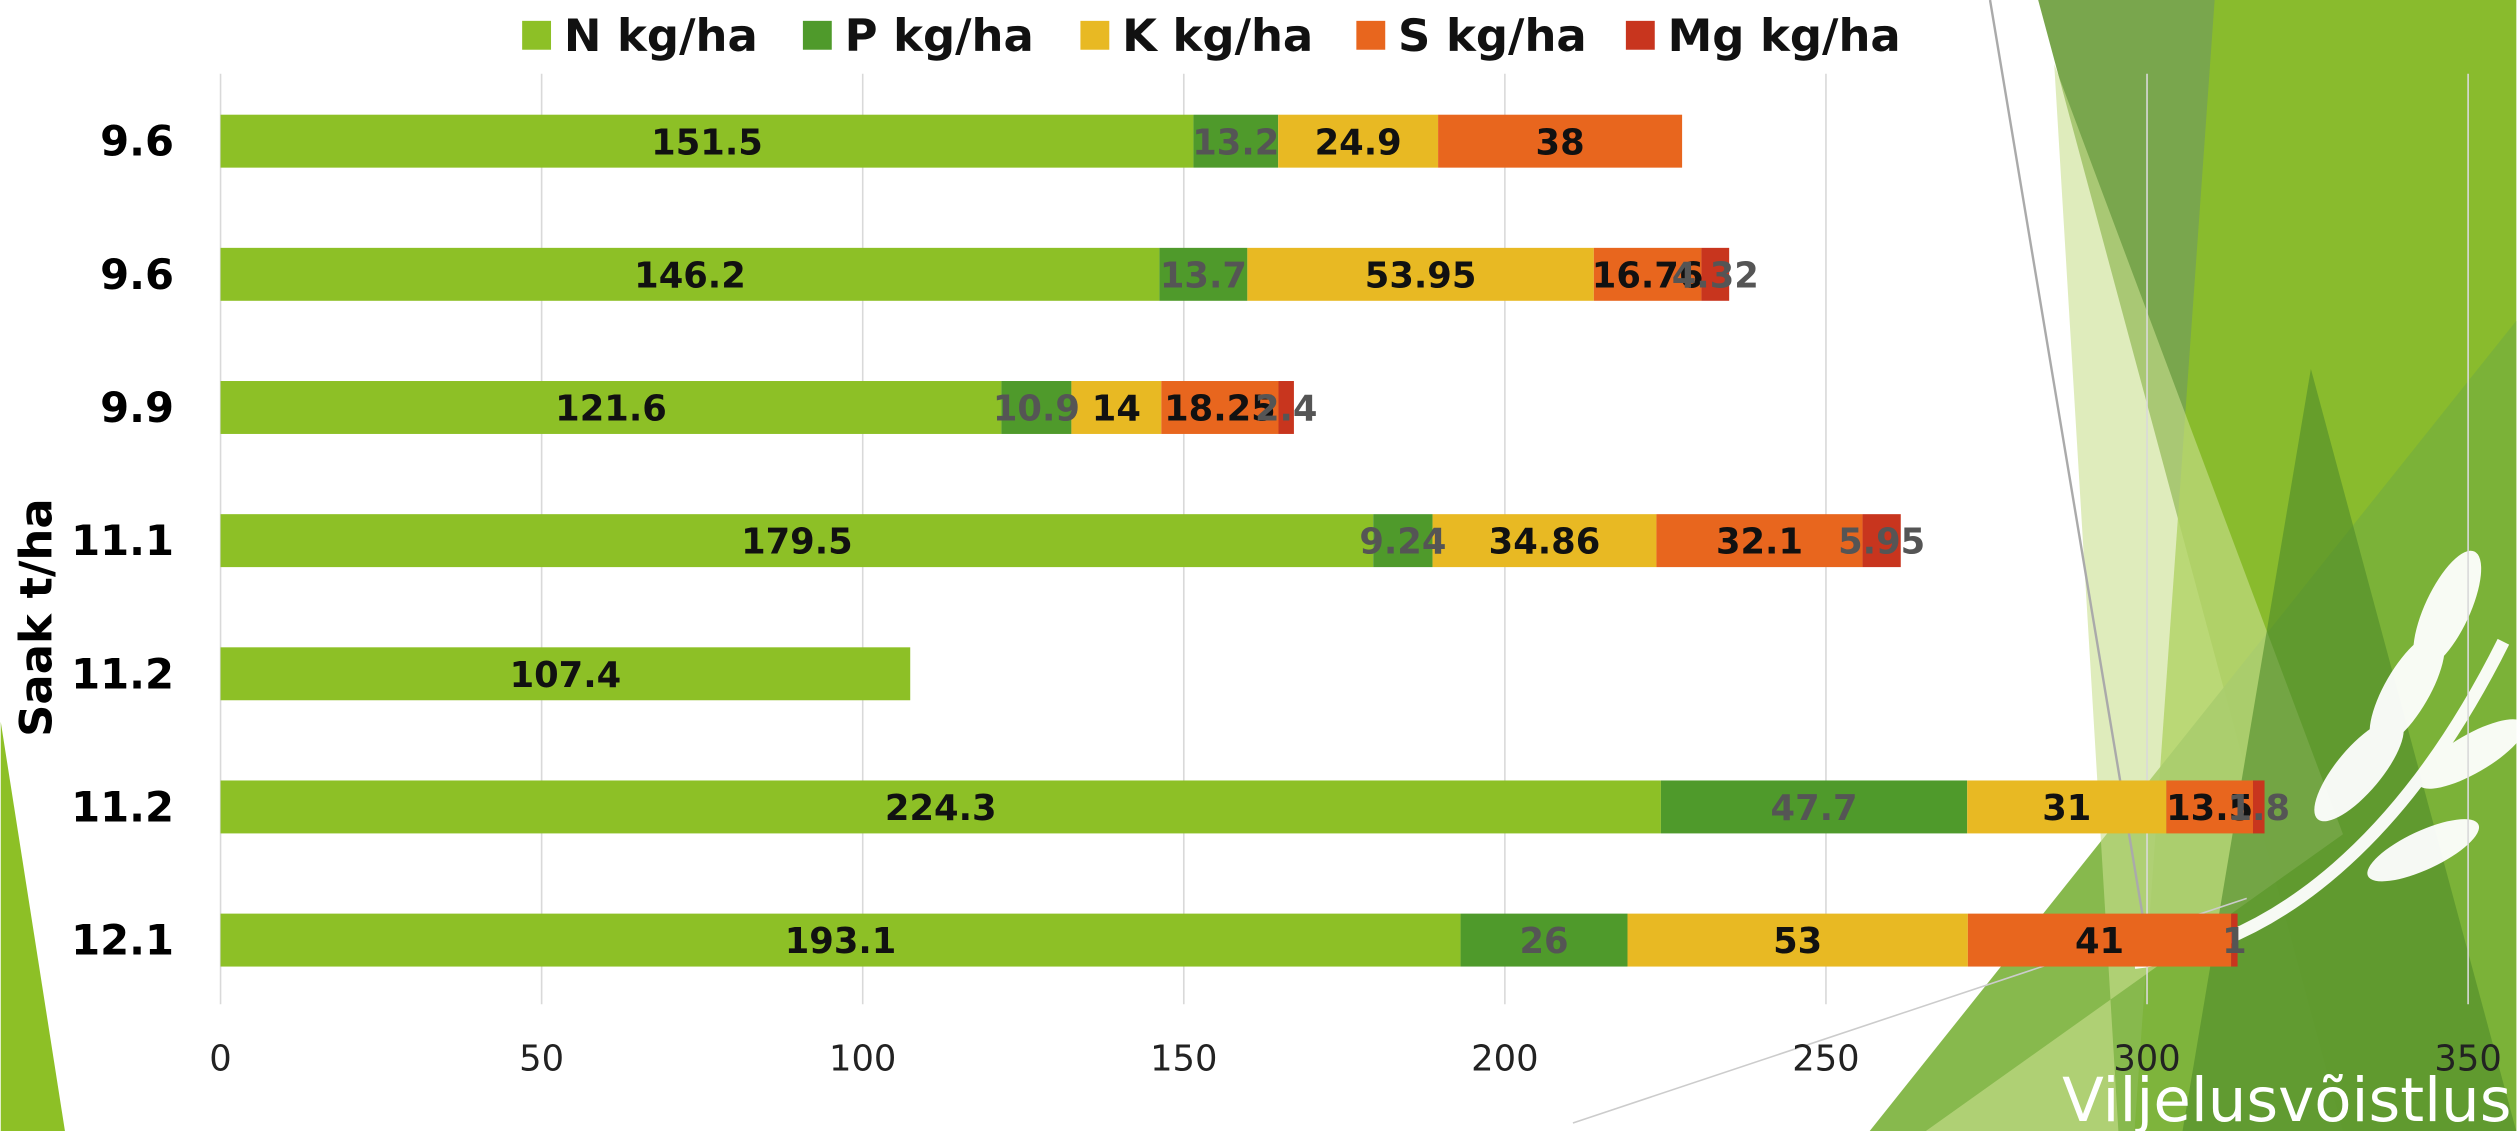 The image size is (2517, 1131). I want to click on data-label: 151.5, so click(707, 142).